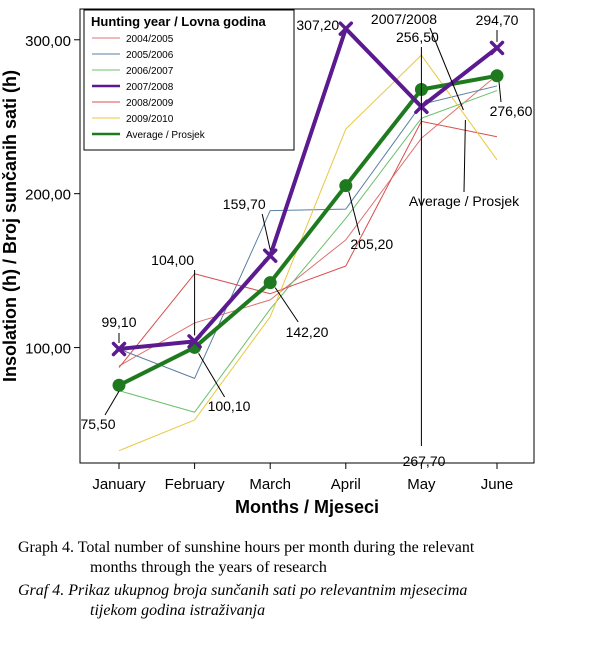 This screenshot has height=654, width=603. Describe the element at coordinates (178, 610) in the screenshot. I see `caption-croatian-line2: tijekom godina istraživanja` at that location.